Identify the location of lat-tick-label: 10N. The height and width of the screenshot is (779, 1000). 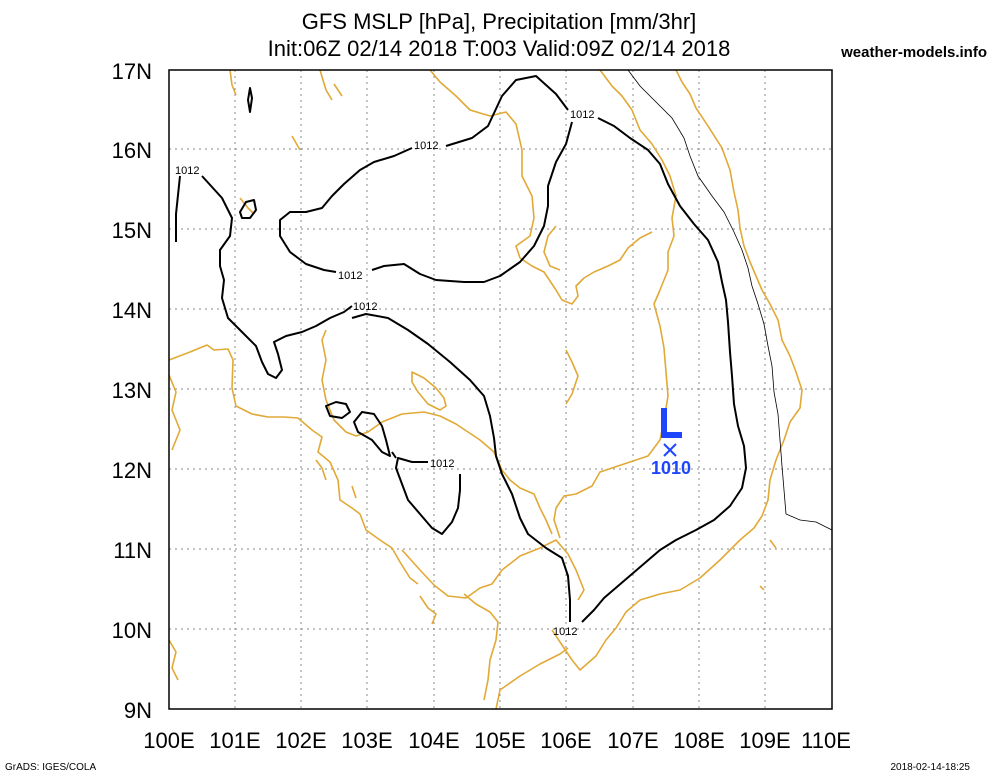
(132, 630).